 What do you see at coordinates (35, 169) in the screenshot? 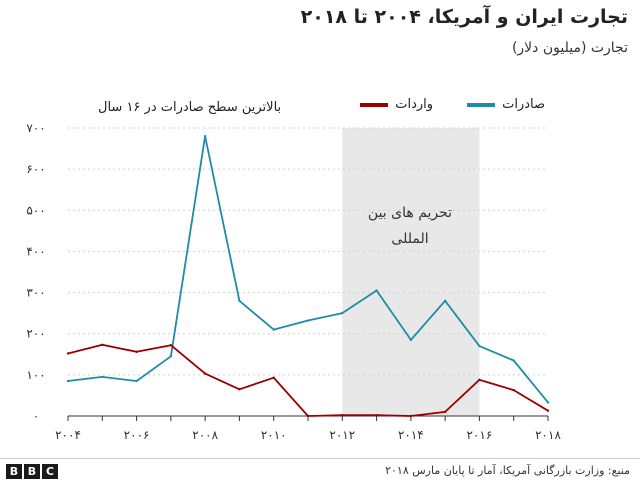
I see `y-tick-label: ۶۰۰` at bounding box center [35, 169].